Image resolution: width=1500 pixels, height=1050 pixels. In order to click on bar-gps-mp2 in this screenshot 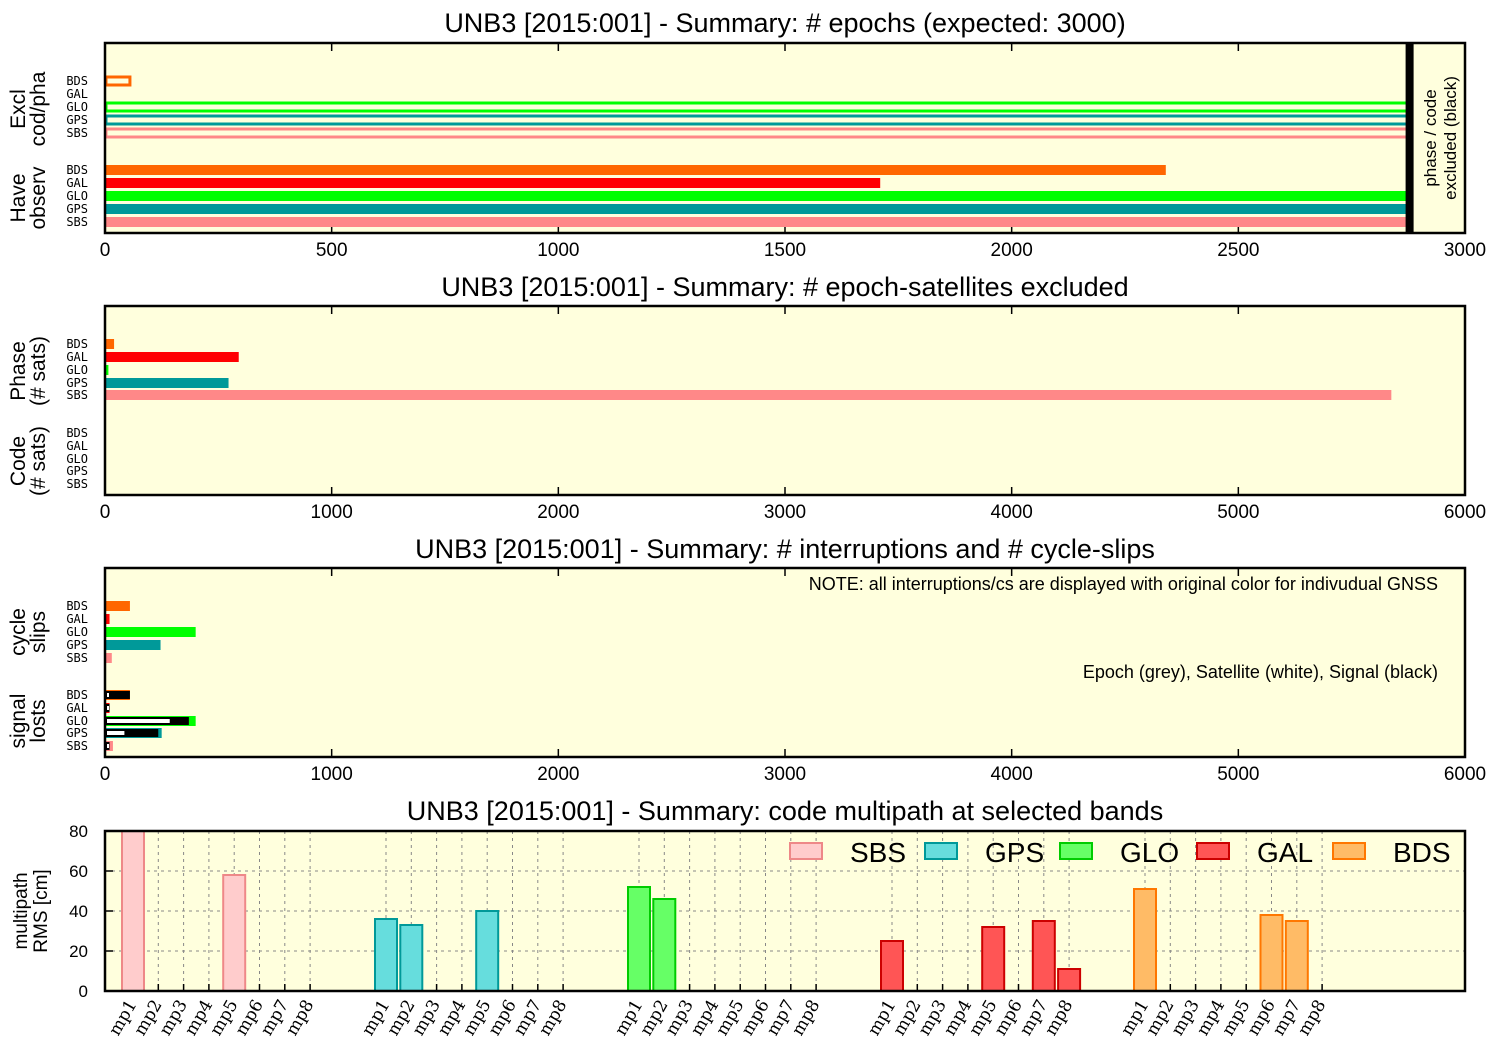, I will do `click(411, 958)`.